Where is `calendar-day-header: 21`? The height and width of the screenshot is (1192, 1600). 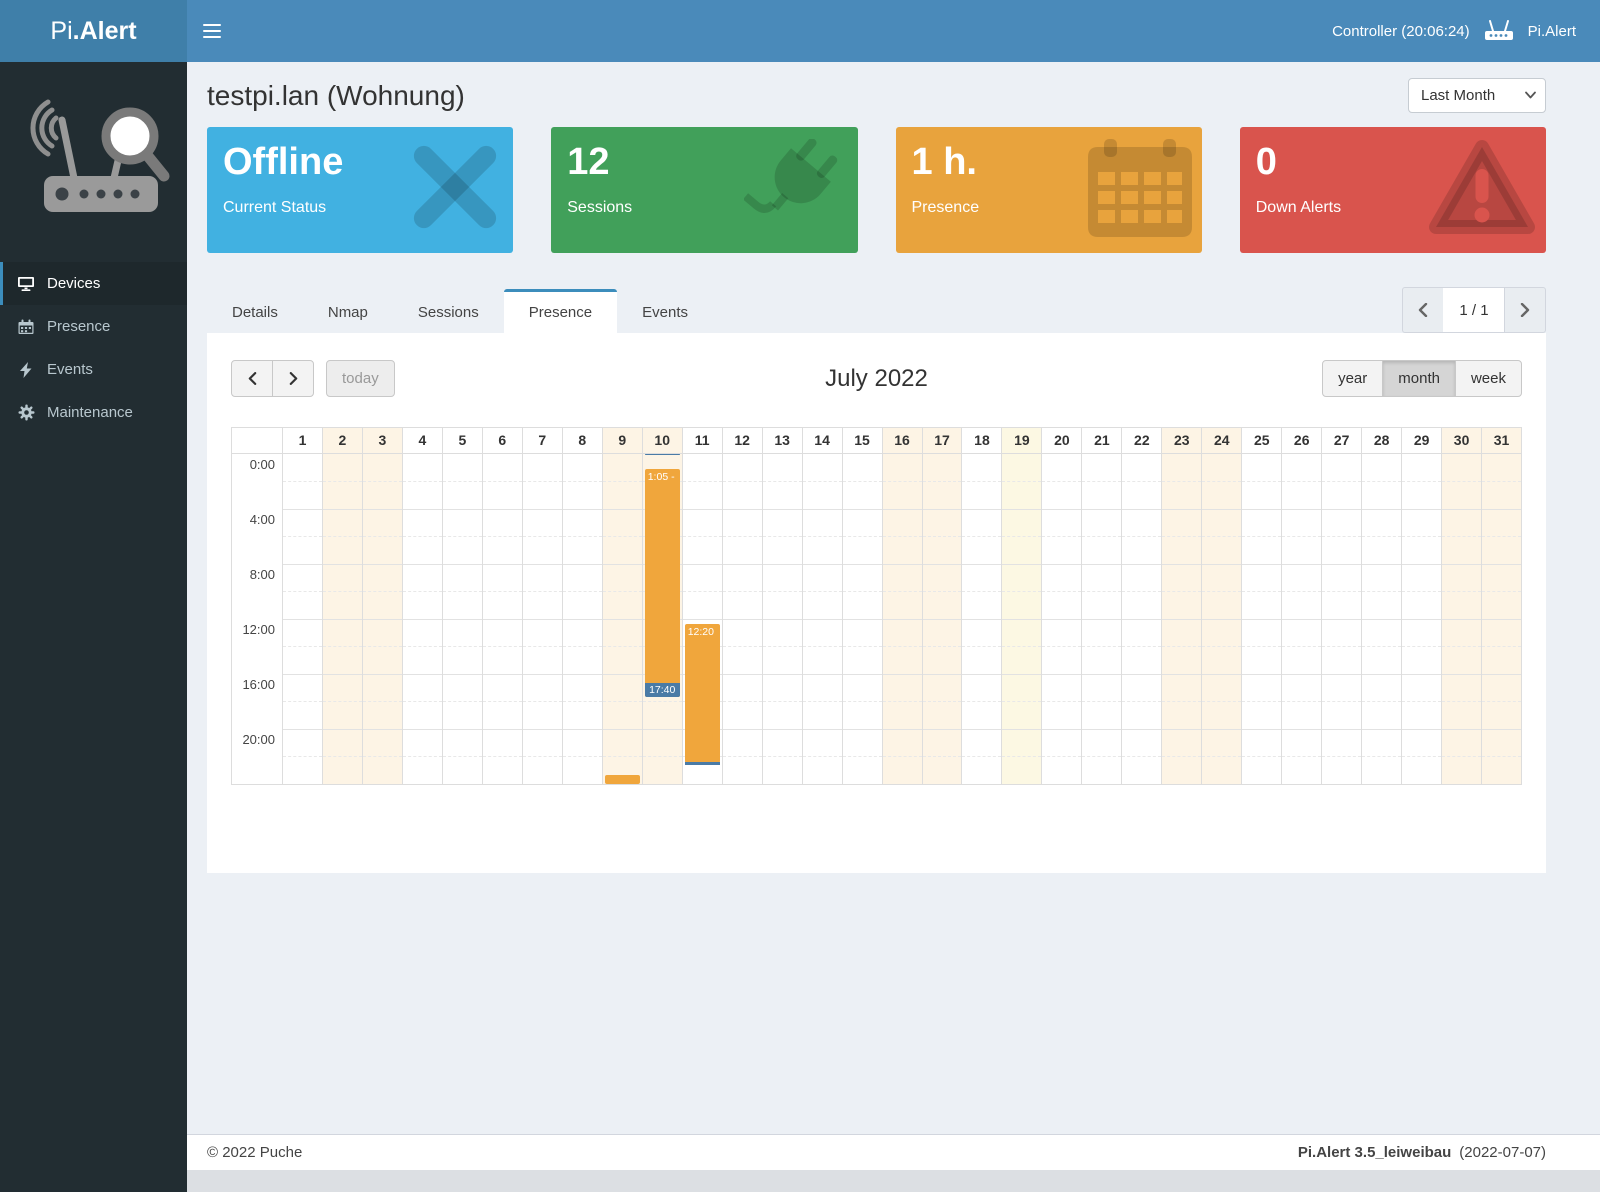 calendar-day-header: 21 is located at coordinates (1101, 440).